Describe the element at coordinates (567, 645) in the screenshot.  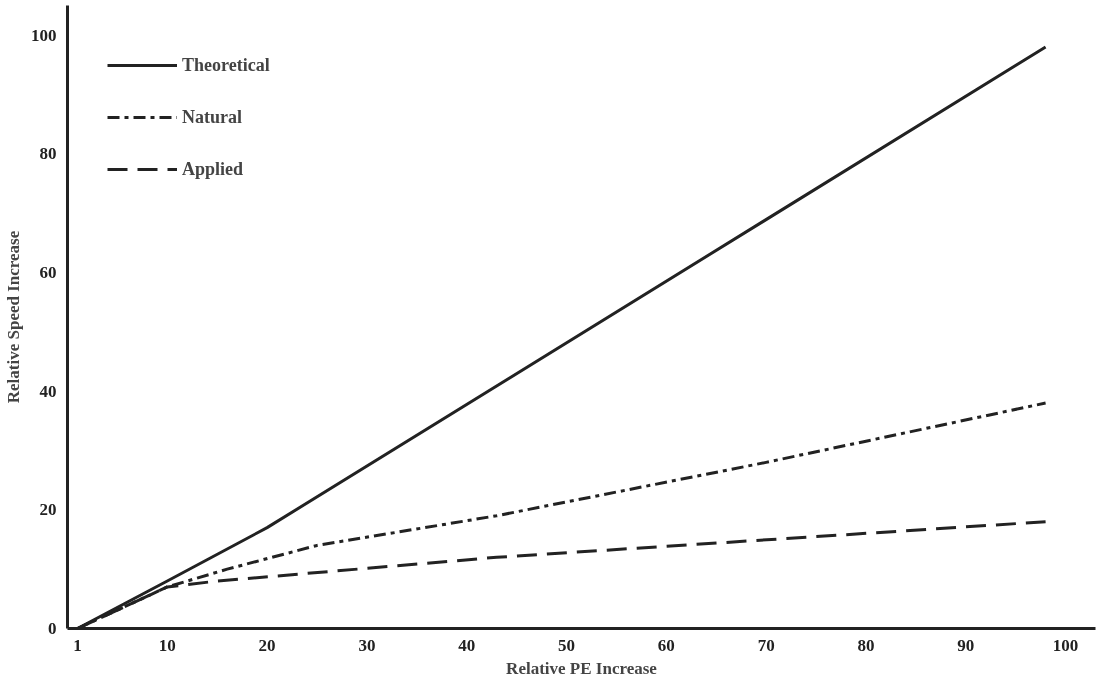
I see `x-tick-label: 50` at that location.